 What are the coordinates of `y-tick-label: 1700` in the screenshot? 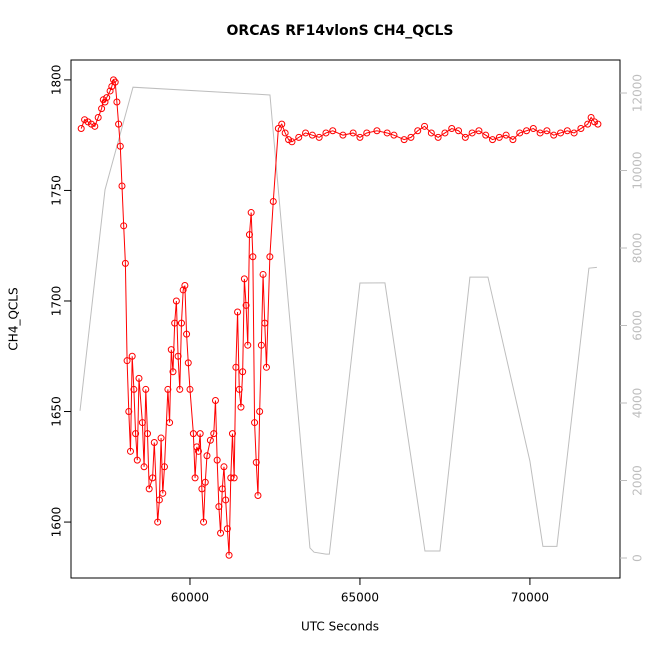 It's located at (57, 301).